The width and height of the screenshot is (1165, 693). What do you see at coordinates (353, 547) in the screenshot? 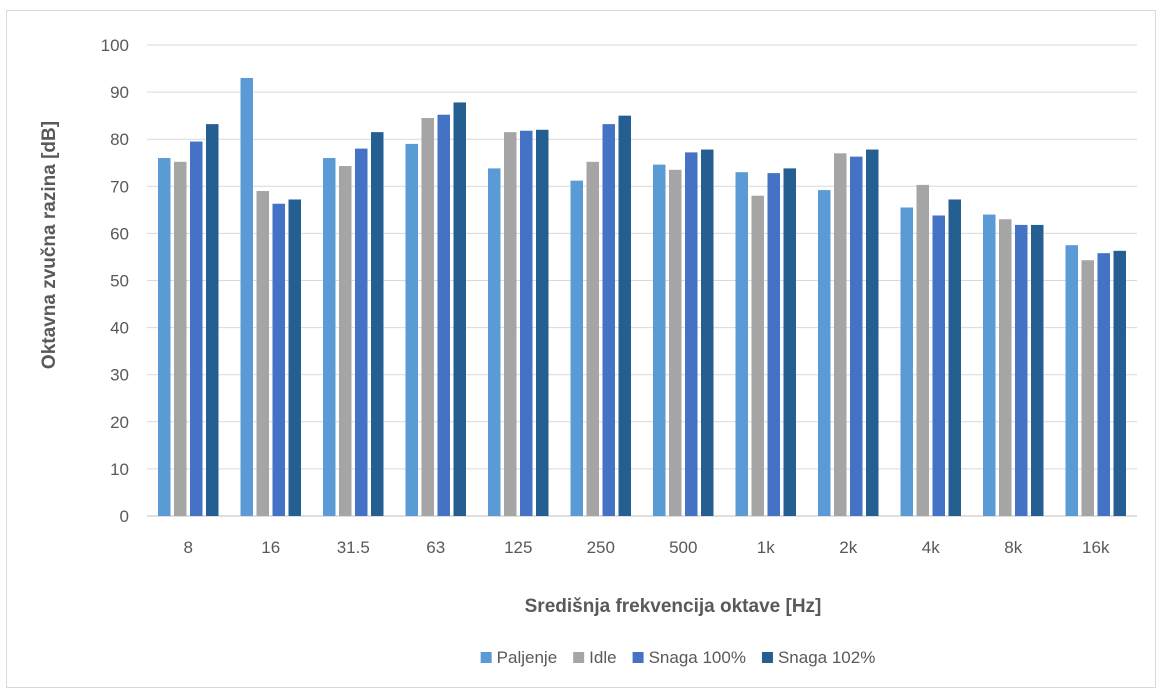
I see `x-tick-label: 31.5` at bounding box center [353, 547].